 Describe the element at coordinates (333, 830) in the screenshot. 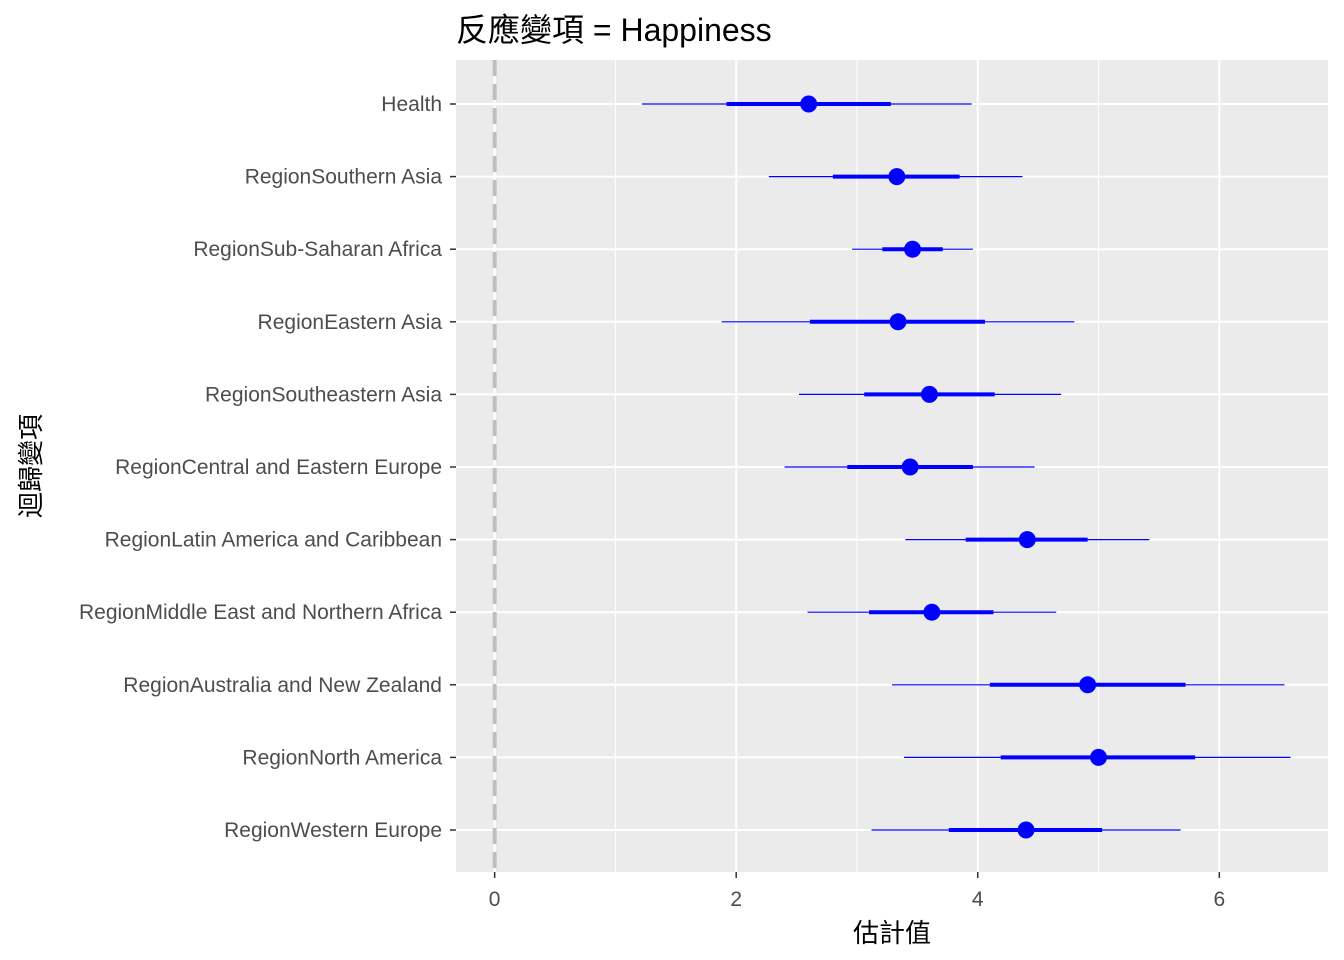

I see `y-tick-label: RegionWestern Europe` at that location.